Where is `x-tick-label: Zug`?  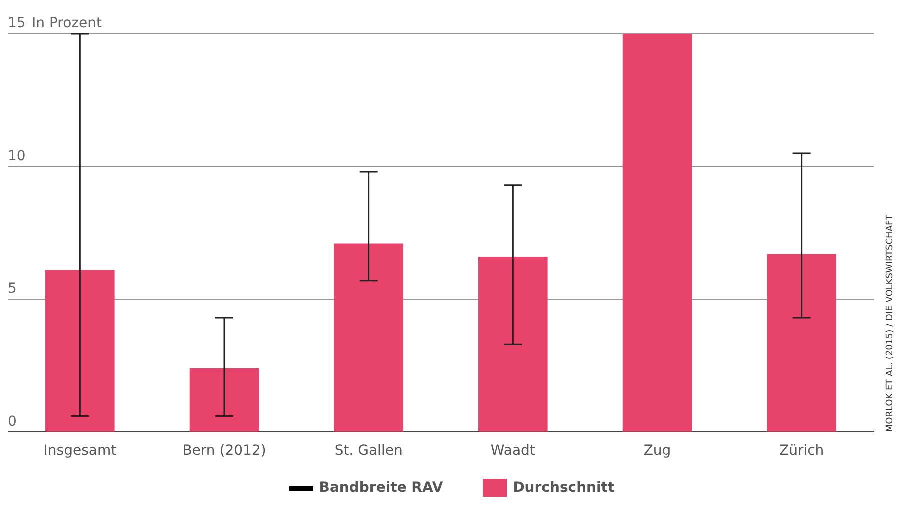 x-tick-label: Zug is located at coordinates (658, 451).